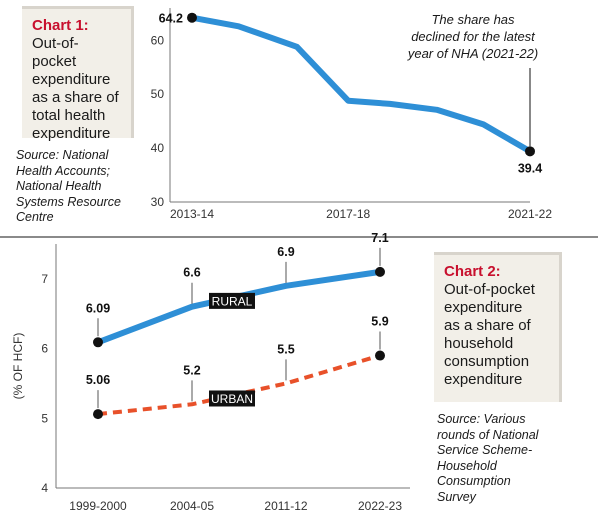 This screenshot has width=598, height=528. I want to click on chart-2-subtitle-line: consumption, so click(487, 361).